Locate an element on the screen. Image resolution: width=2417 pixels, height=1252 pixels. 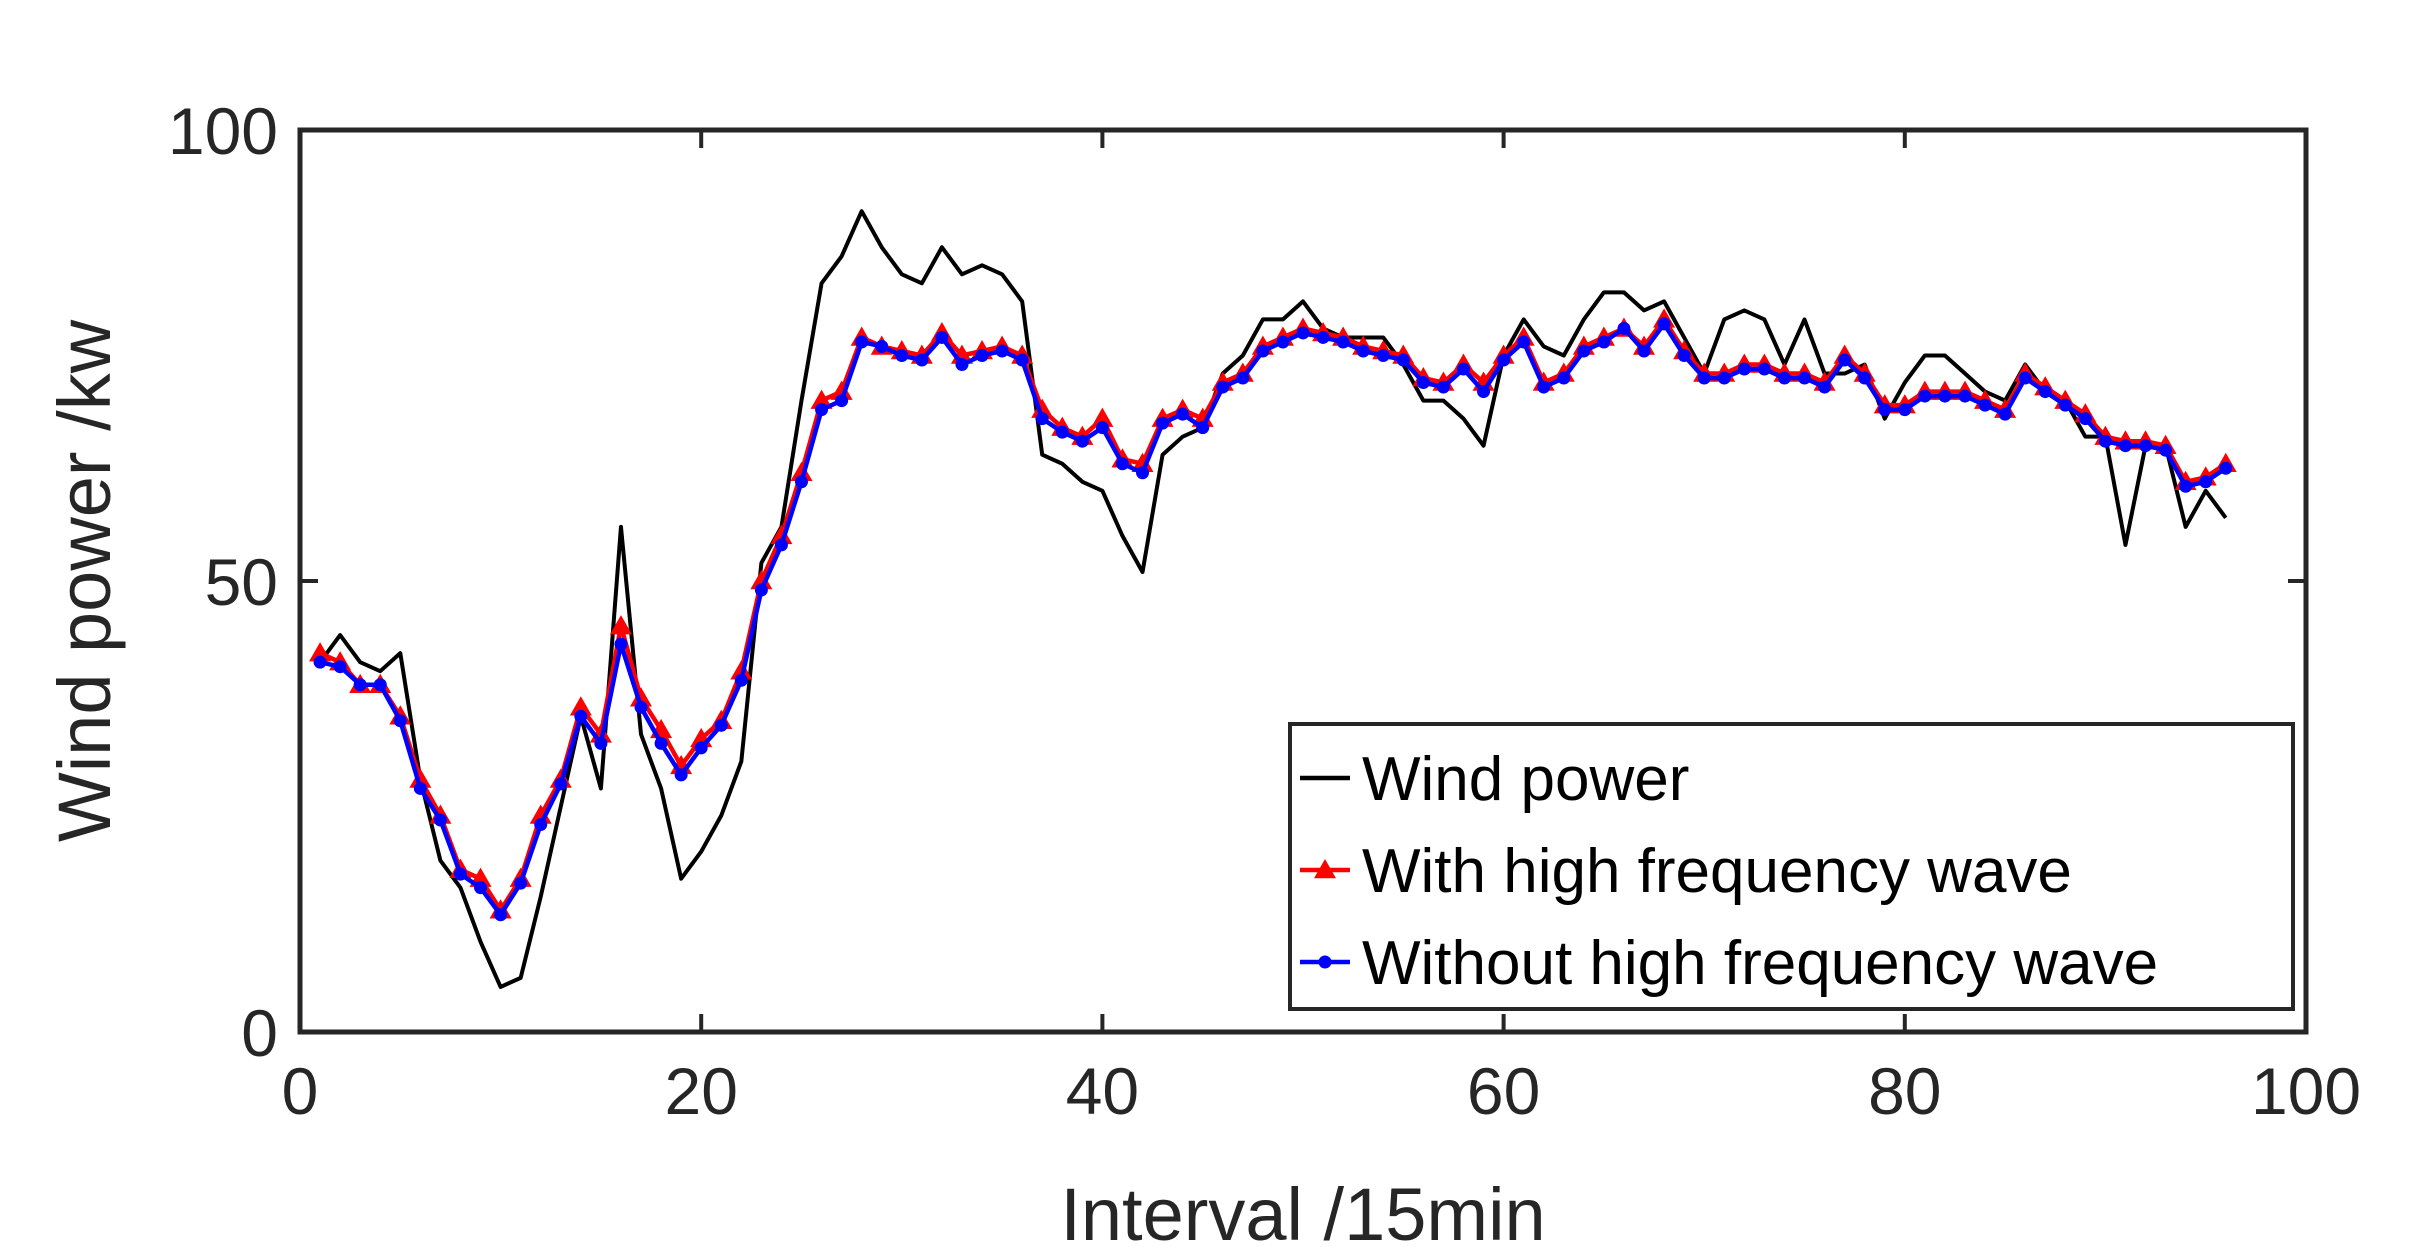
x-tick-label-3: 60 is located at coordinates (1503, 1091).